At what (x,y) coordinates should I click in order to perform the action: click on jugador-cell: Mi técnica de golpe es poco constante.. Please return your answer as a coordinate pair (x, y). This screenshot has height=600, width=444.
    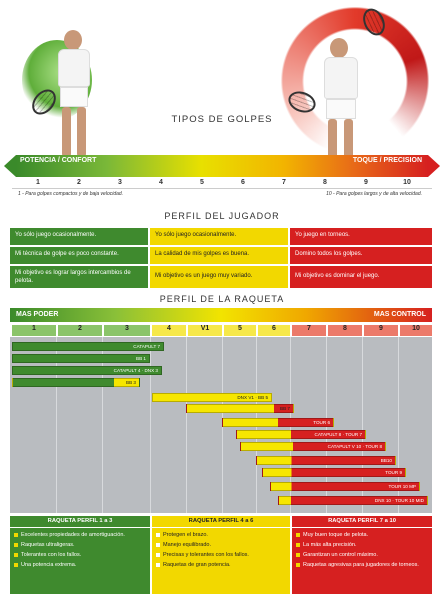
    Looking at the image, I should click on (79, 255).